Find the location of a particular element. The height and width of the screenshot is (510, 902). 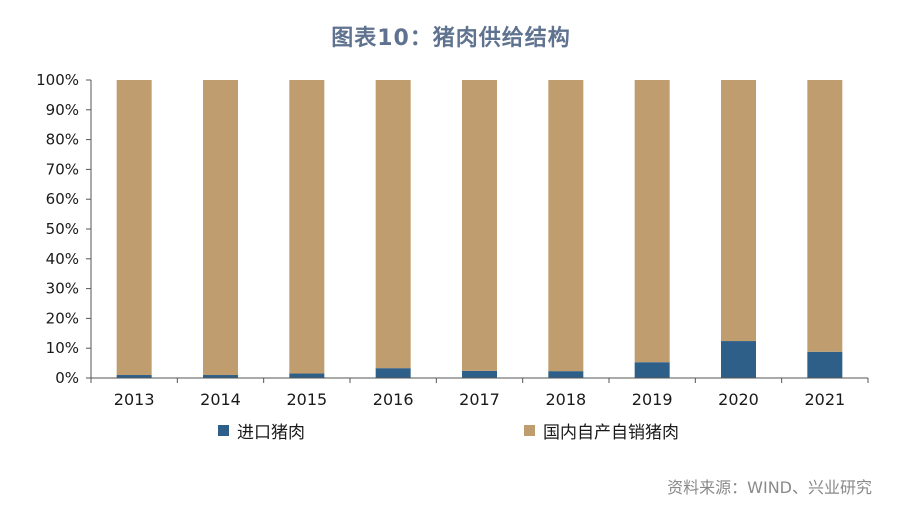

y-tick-label: 10% is located at coordinates (62, 348).